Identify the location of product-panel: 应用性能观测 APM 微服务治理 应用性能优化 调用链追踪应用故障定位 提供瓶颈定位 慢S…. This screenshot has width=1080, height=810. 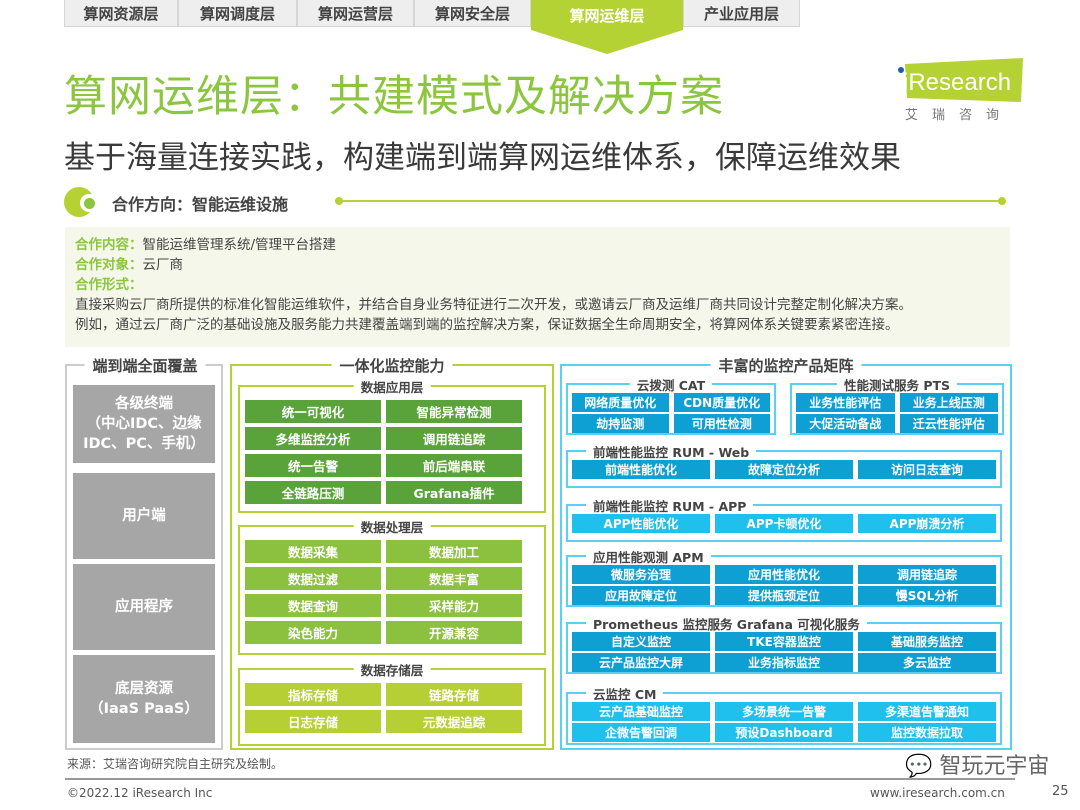
(784, 577).